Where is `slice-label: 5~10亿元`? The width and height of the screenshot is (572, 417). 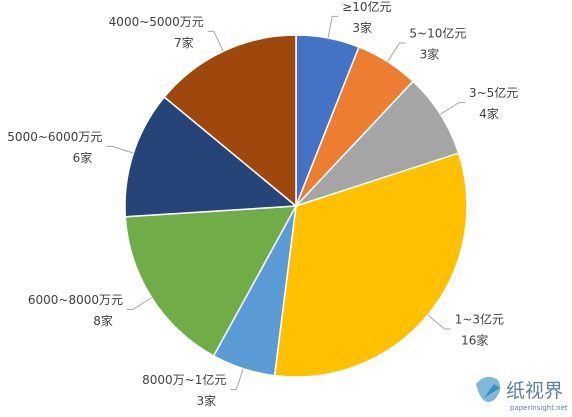 slice-label: 5~10亿元 is located at coordinates (437, 33).